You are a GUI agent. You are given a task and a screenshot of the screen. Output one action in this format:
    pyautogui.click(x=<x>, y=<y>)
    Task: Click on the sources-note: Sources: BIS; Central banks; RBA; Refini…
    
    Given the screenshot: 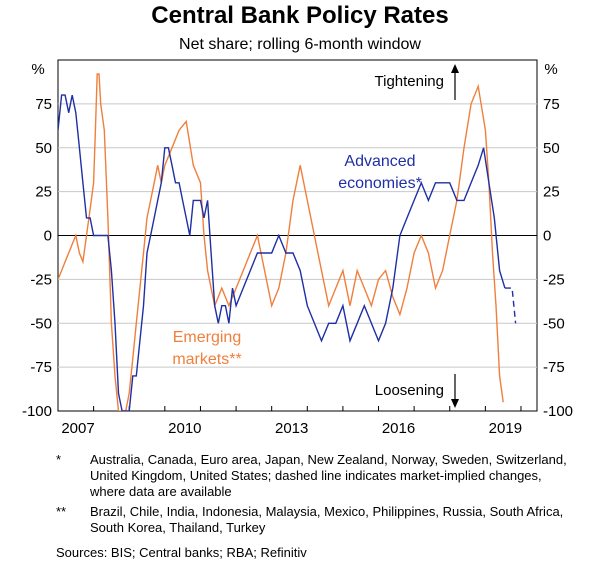 What is the action you would take?
    pyautogui.click(x=181, y=552)
    